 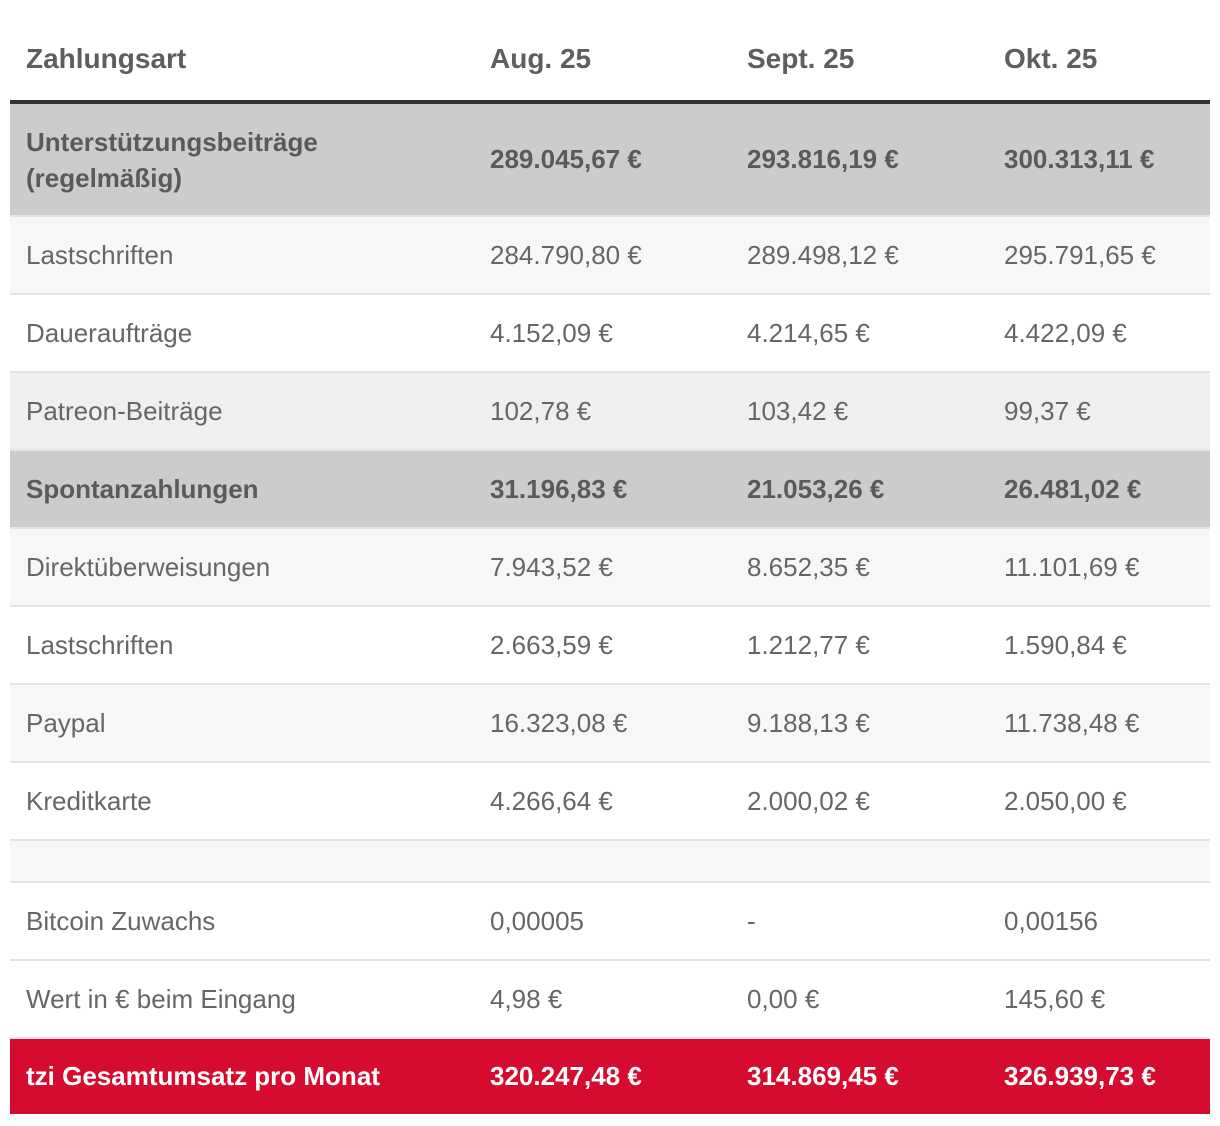 What do you see at coordinates (801, 58) in the screenshot?
I see `header-month-sept: Sept. 25` at bounding box center [801, 58].